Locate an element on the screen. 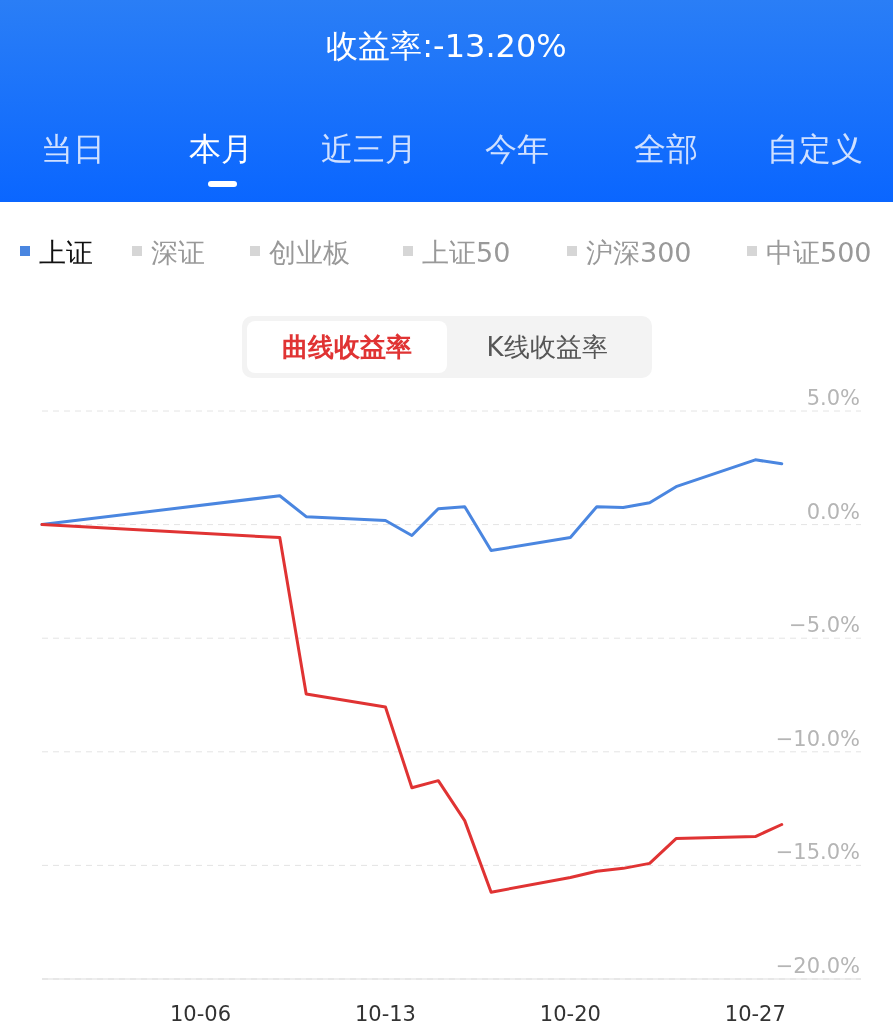 This screenshot has height=1024, width=893. text: 中证500 is located at coordinates (819, 252).